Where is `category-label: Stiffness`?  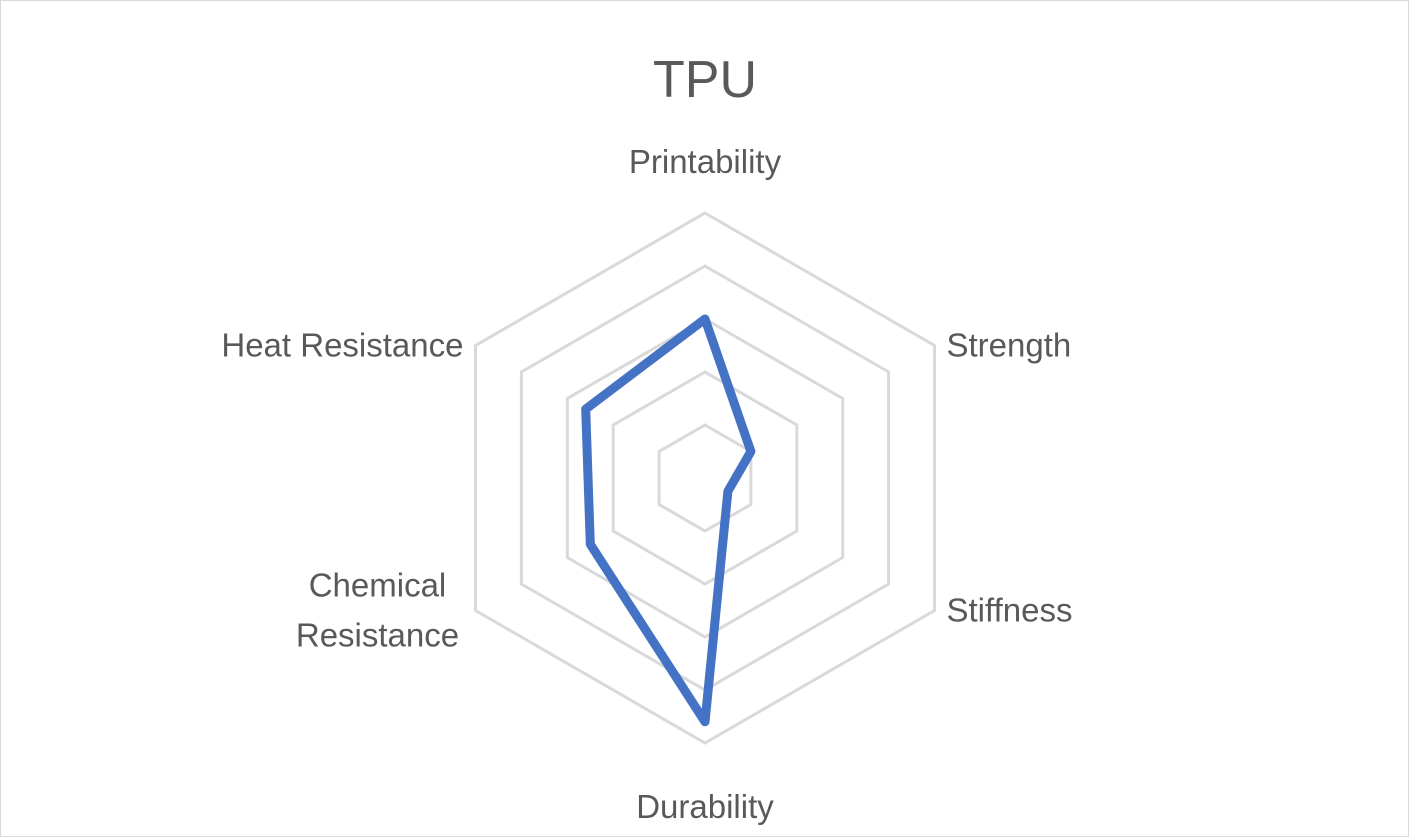 category-label: Stiffness is located at coordinates (1010, 610).